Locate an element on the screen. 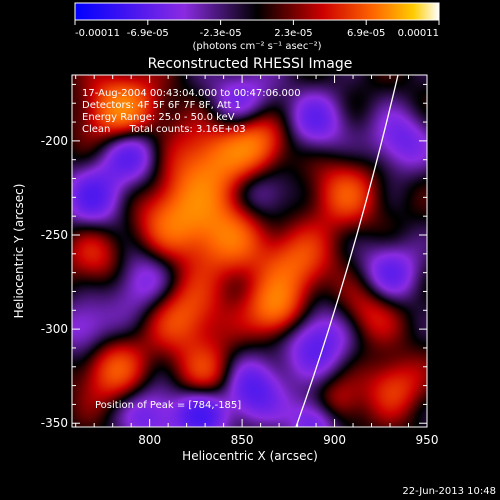 The width and height of the screenshot is (500, 500). y-tick-label: -350 is located at coordinates (54, 423).